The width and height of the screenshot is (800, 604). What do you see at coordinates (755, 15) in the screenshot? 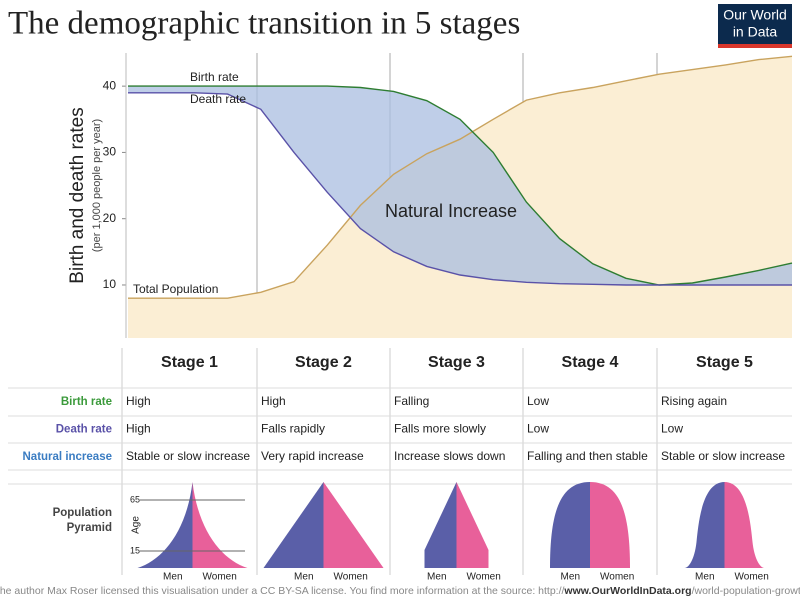
I see `logo-text: Our World` at bounding box center [755, 15].